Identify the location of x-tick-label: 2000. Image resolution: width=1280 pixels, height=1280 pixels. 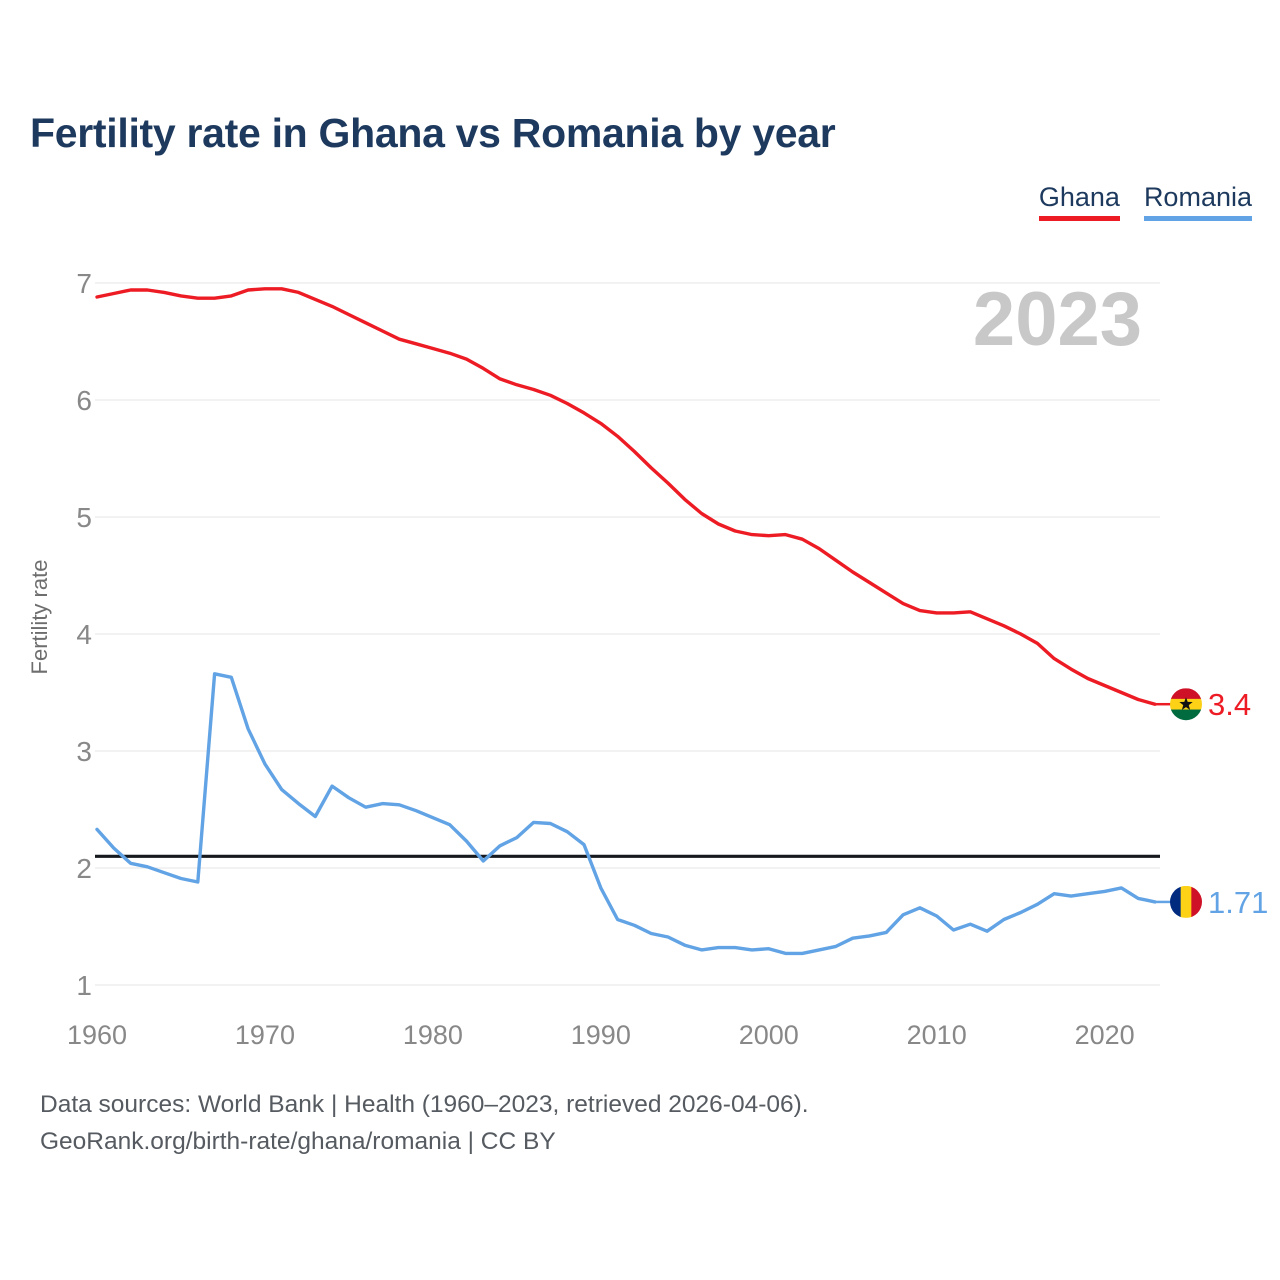
(769, 1035).